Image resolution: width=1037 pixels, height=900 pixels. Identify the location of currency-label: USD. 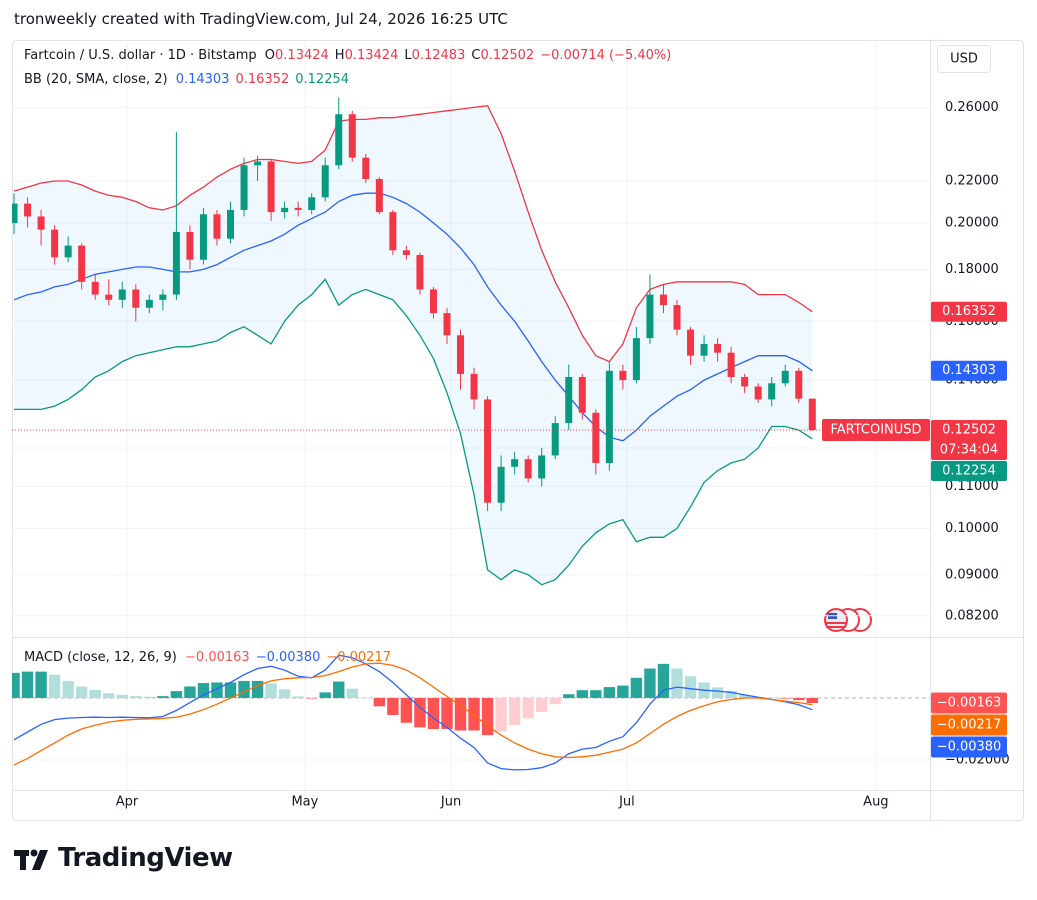
(964, 59).